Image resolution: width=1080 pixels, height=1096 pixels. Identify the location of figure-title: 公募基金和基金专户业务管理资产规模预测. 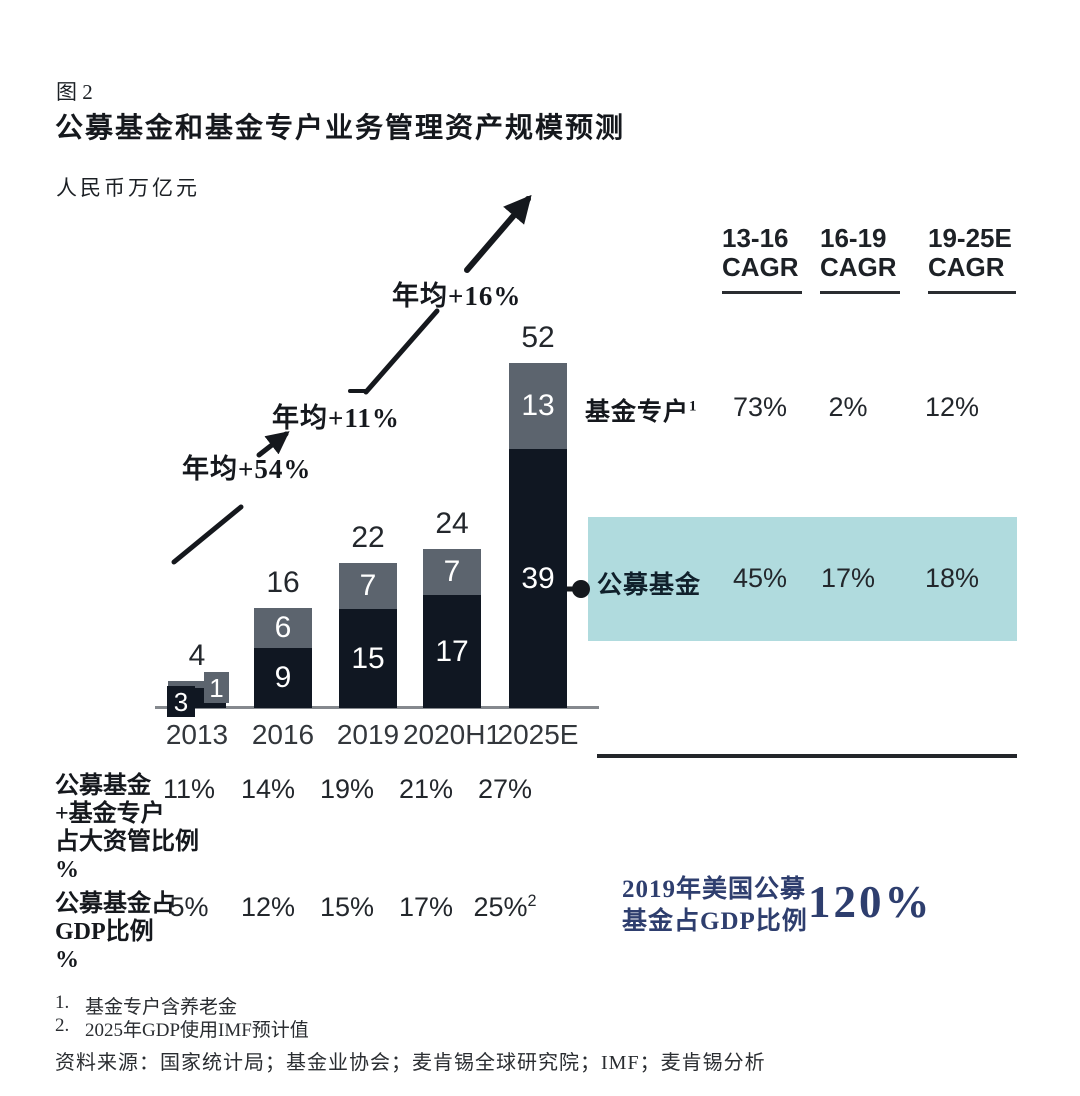
(340, 128).